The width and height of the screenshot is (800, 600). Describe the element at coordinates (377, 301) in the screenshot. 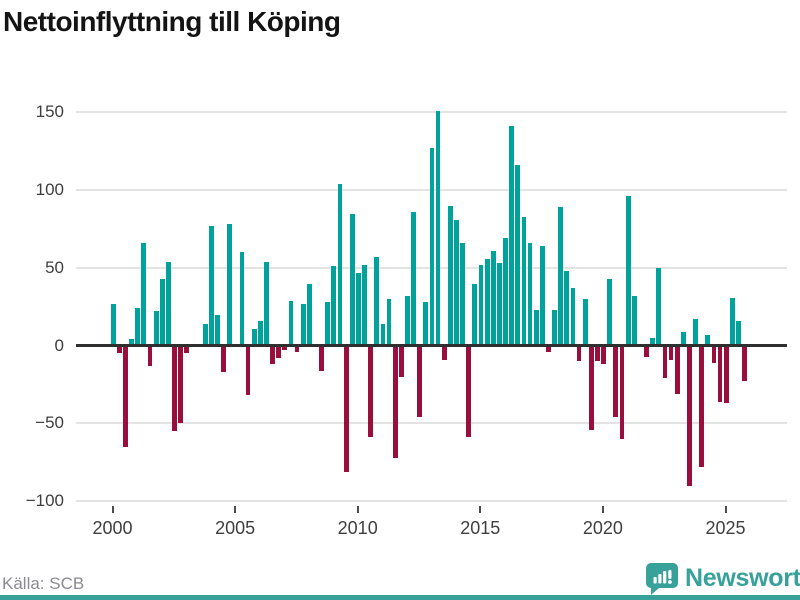

I see `bar-2010Q4` at that location.